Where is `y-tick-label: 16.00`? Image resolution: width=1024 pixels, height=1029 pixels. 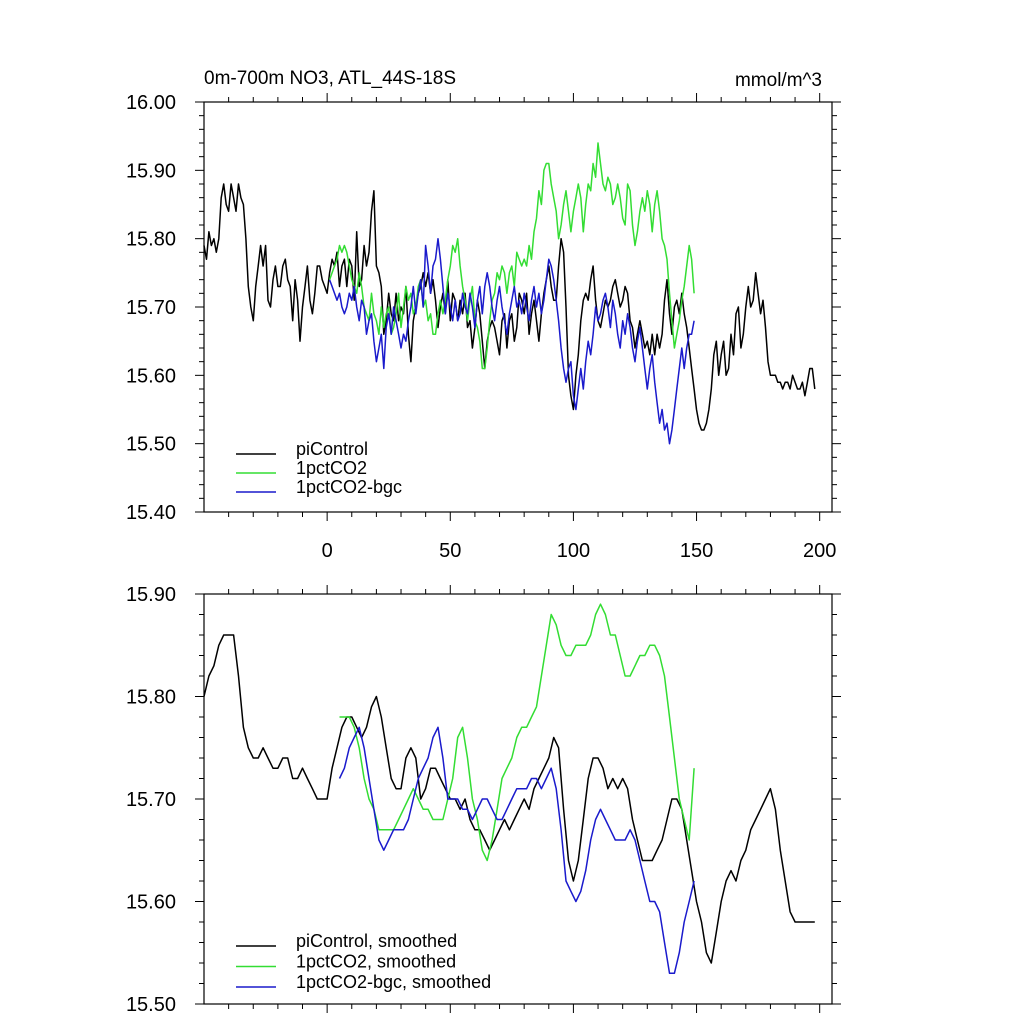
y-tick-label: 16.00 is located at coordinates (151, 103).